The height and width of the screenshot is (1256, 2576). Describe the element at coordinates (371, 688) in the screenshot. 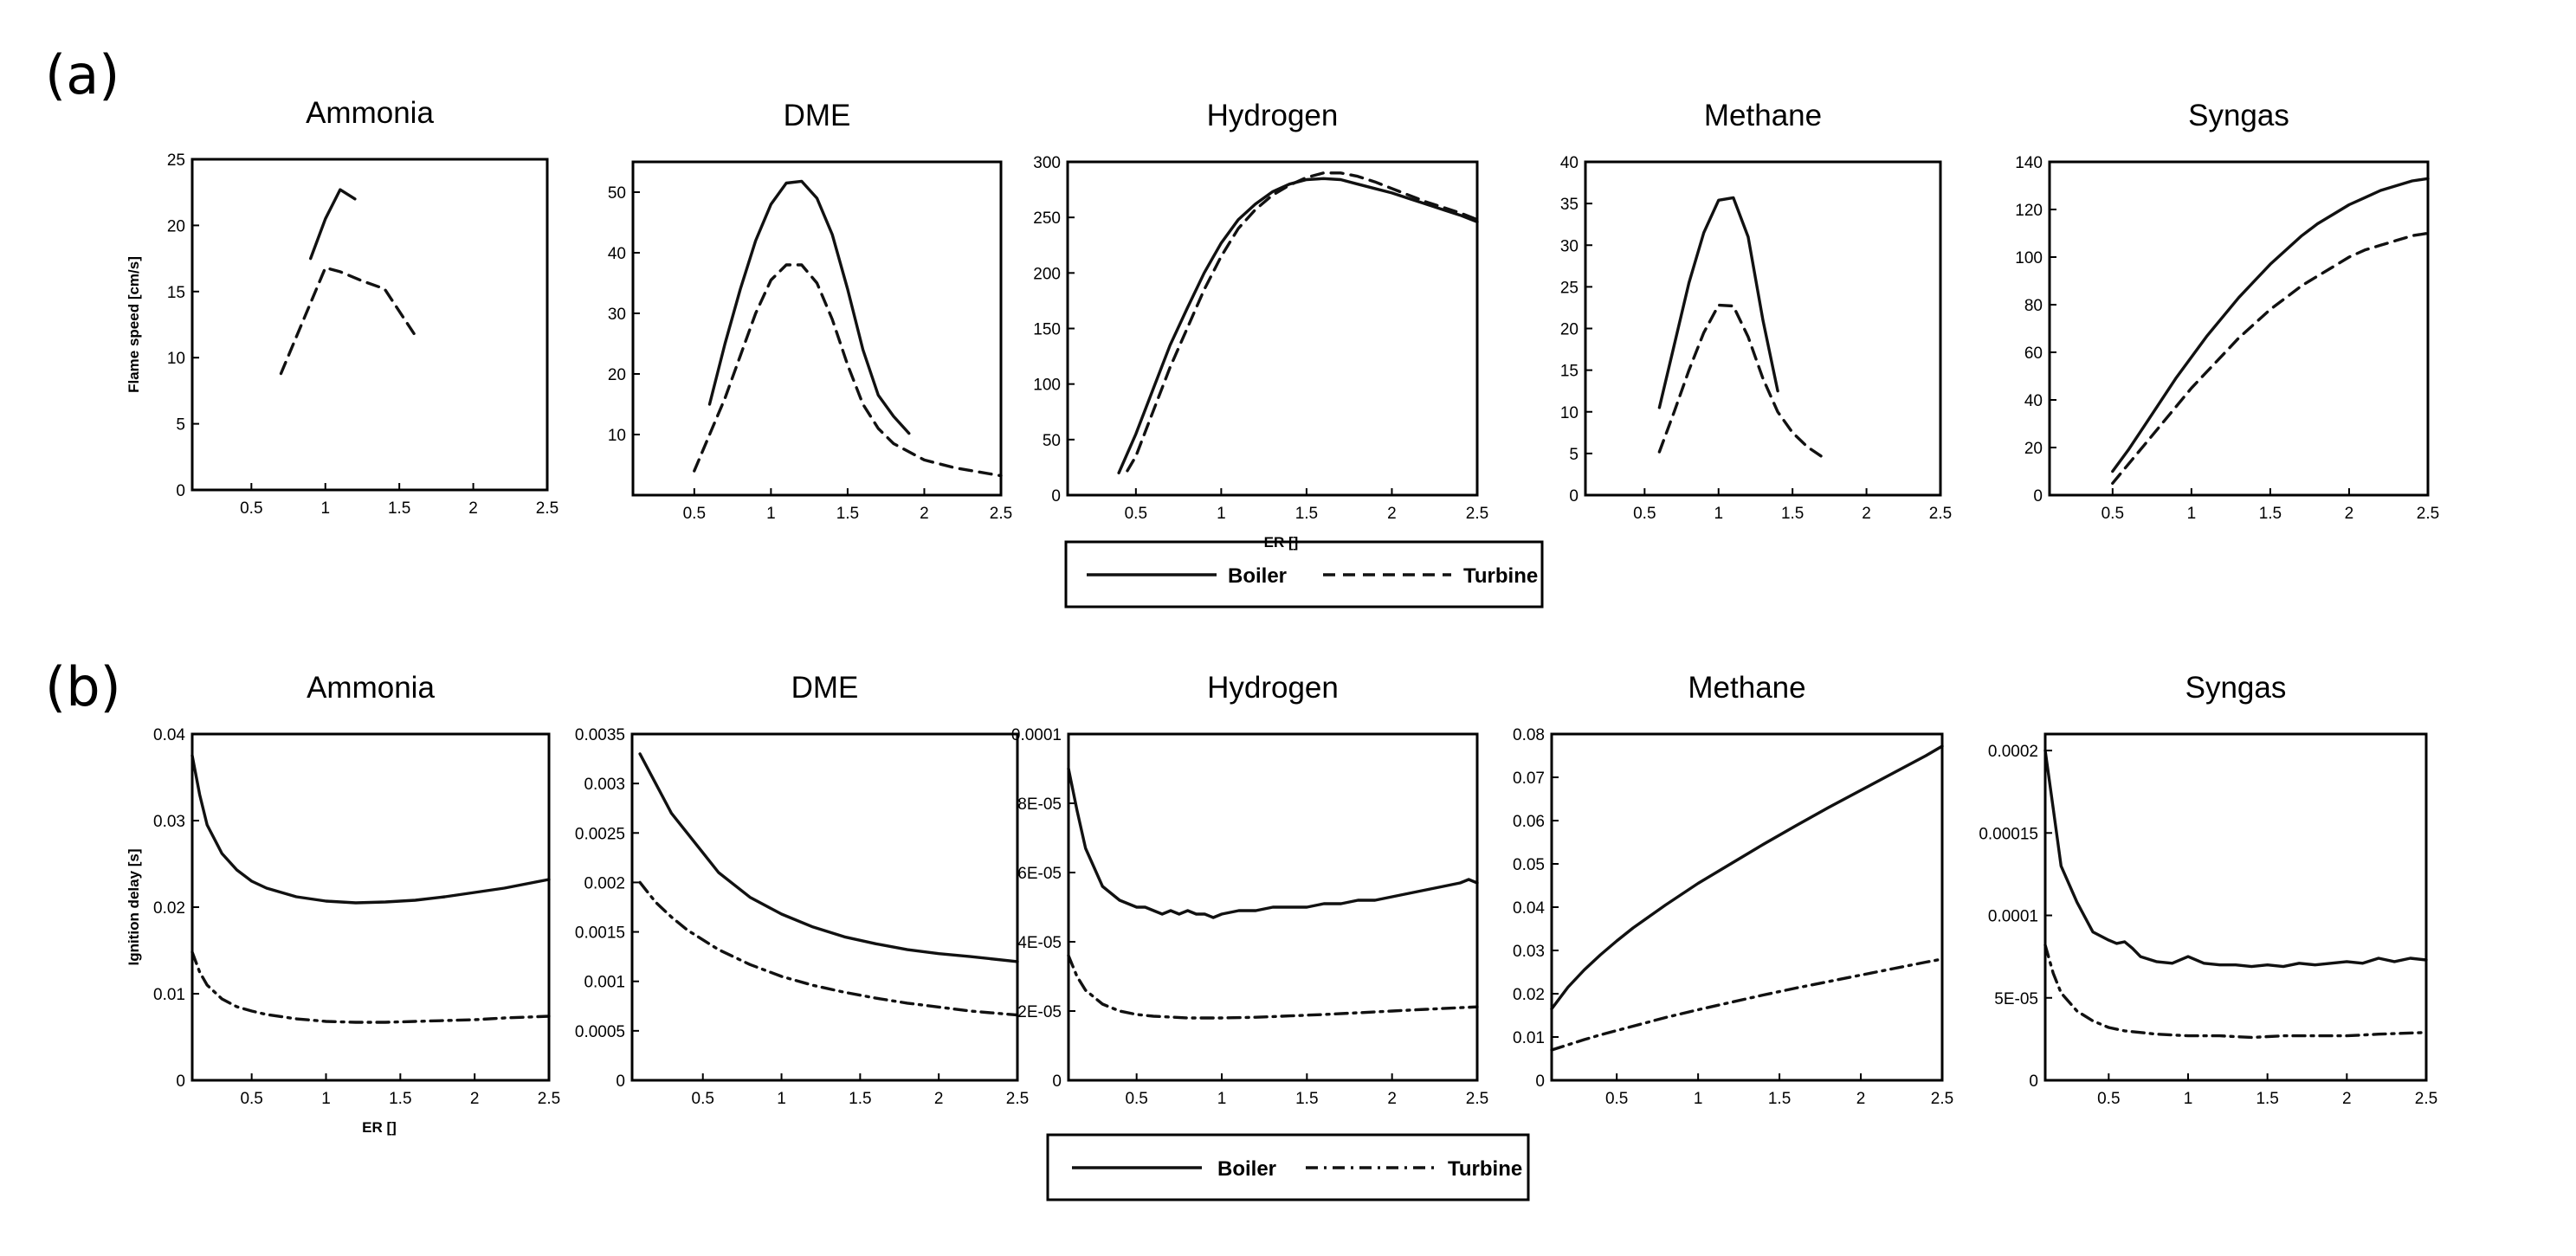

I see `chart-title: Ammonia` at that location.